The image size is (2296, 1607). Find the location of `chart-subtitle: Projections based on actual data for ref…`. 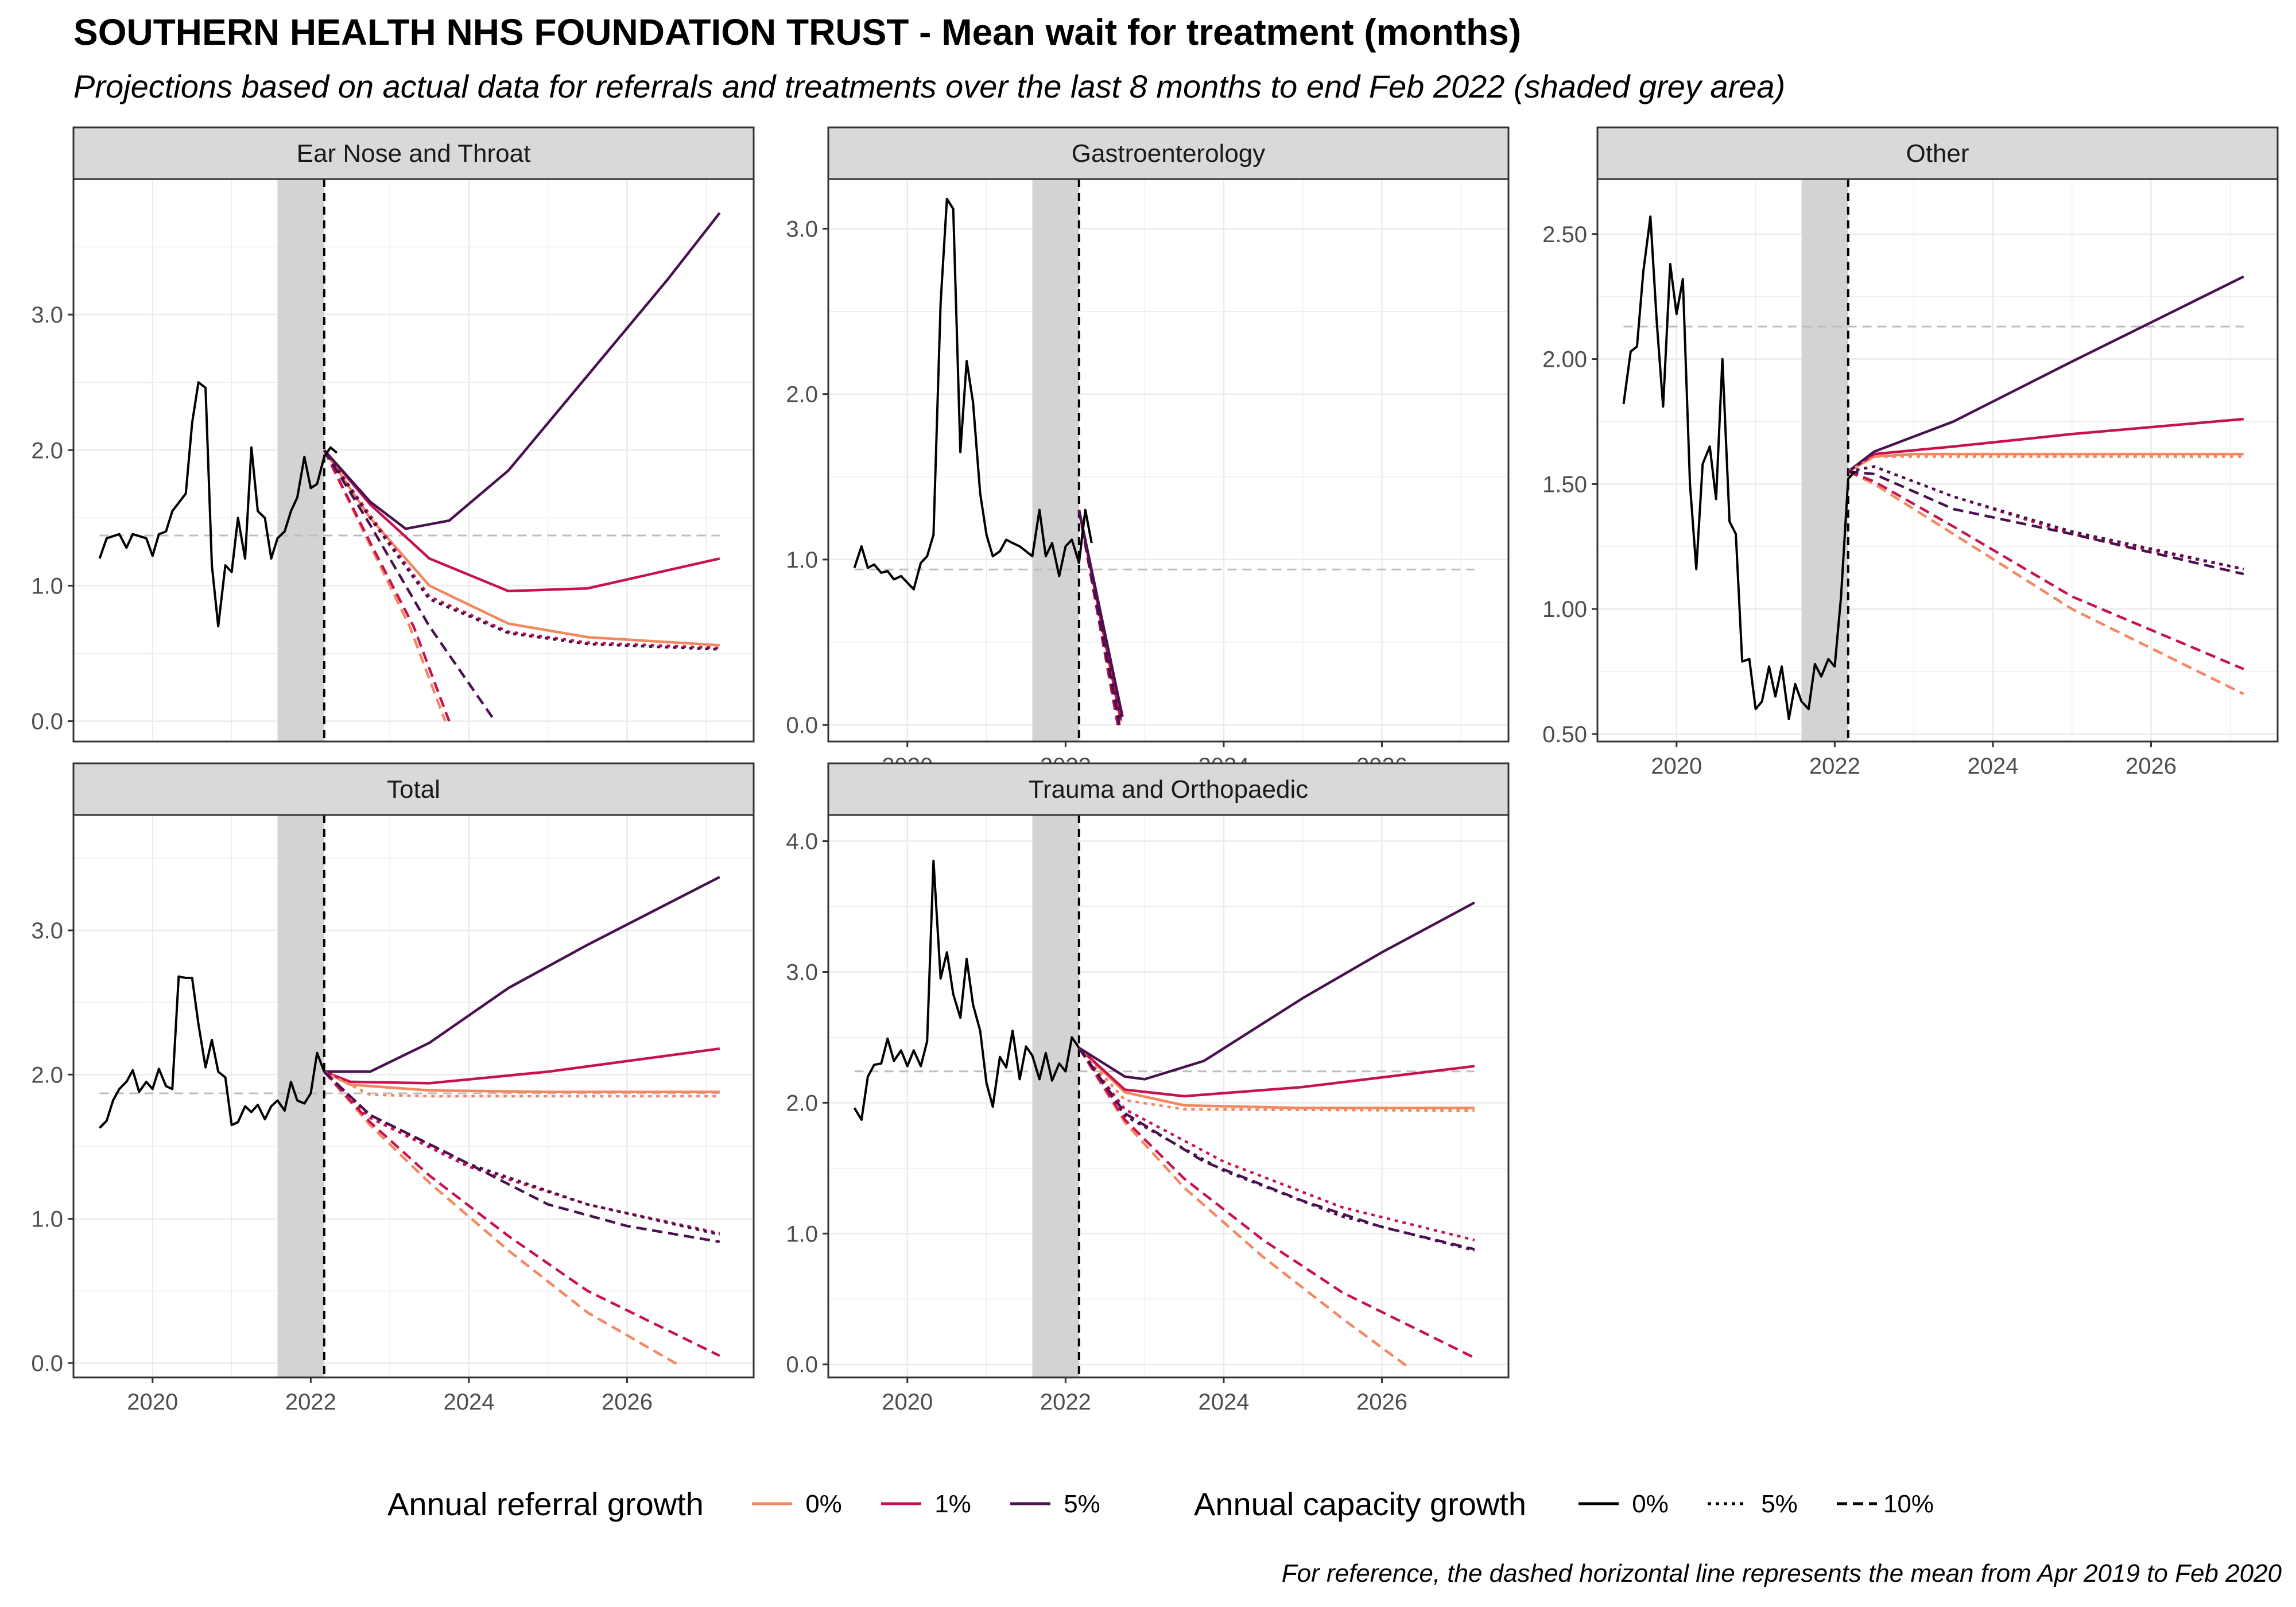

chart-subtitle: Projections based on actual data for ref… is located at coordinates (929, 86).